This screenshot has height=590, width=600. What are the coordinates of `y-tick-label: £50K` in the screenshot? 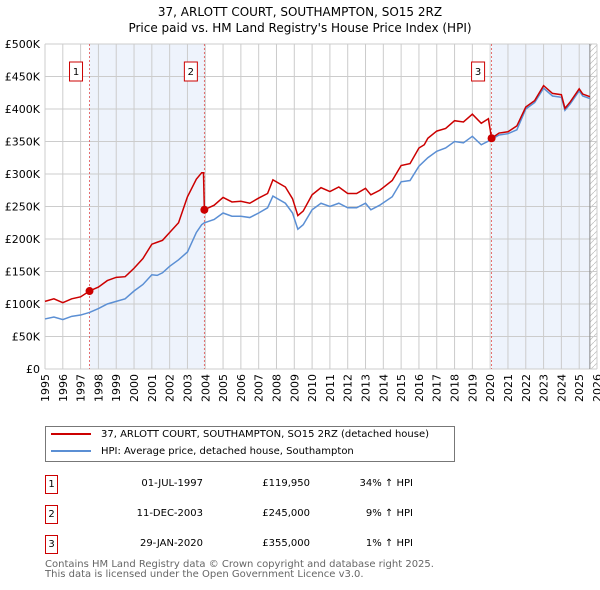 It's located at (26, 337).